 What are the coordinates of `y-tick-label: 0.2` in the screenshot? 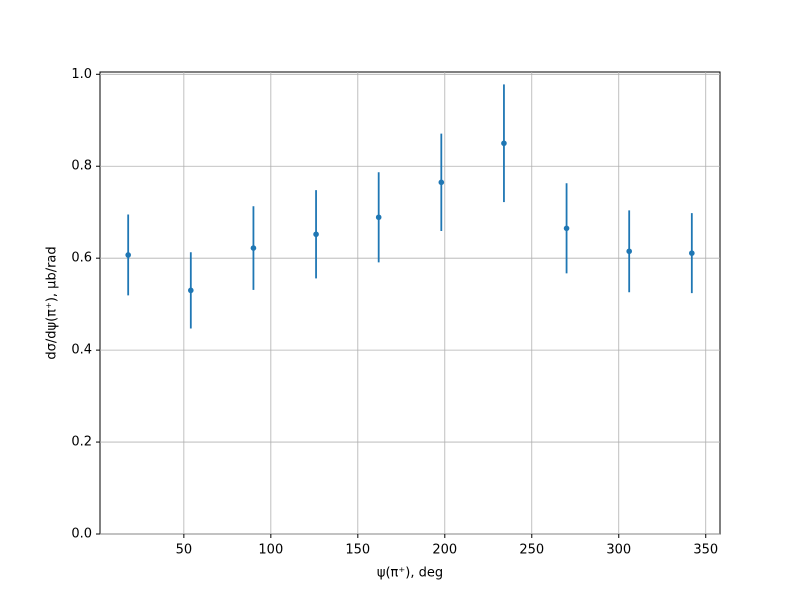 It's located at (81, 442).